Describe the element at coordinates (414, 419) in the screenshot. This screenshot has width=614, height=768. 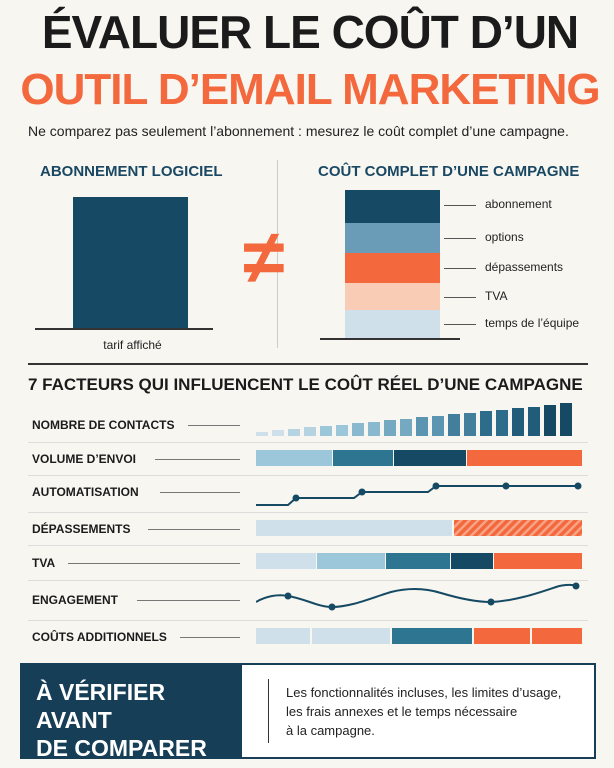
I see `contacts-growth-bars` at that location.